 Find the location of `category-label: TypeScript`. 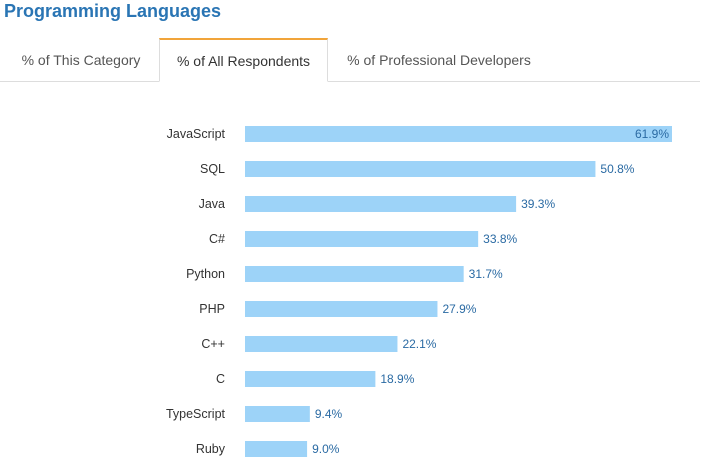

category-label: TypeScript is located at coordinates (196, 414).